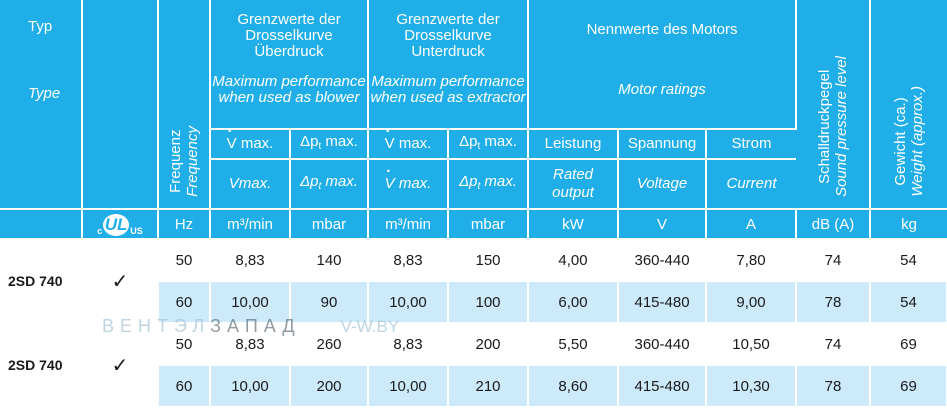  What do you see at coordinates (489, 302) in the screenshot?
I see `cell-dp-extractor: 100` at bounding box center [489, 302].